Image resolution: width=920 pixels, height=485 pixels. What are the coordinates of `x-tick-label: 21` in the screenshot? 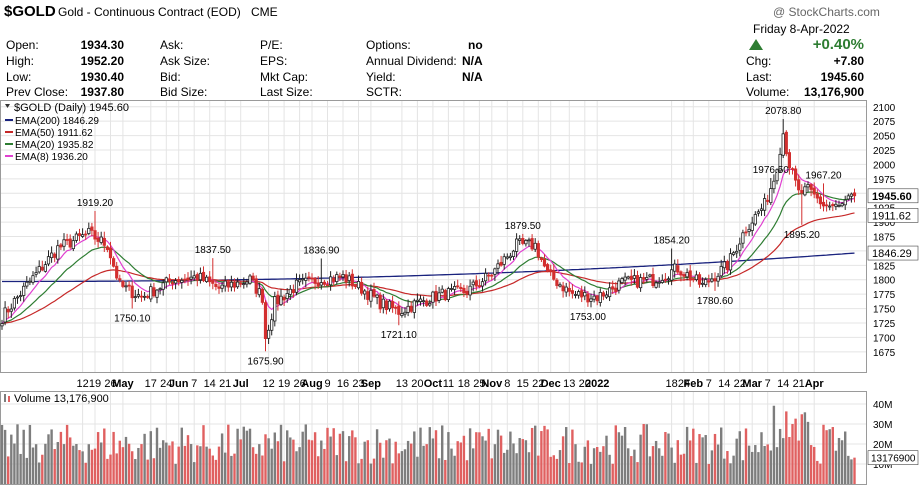 It's located at (799, 384).